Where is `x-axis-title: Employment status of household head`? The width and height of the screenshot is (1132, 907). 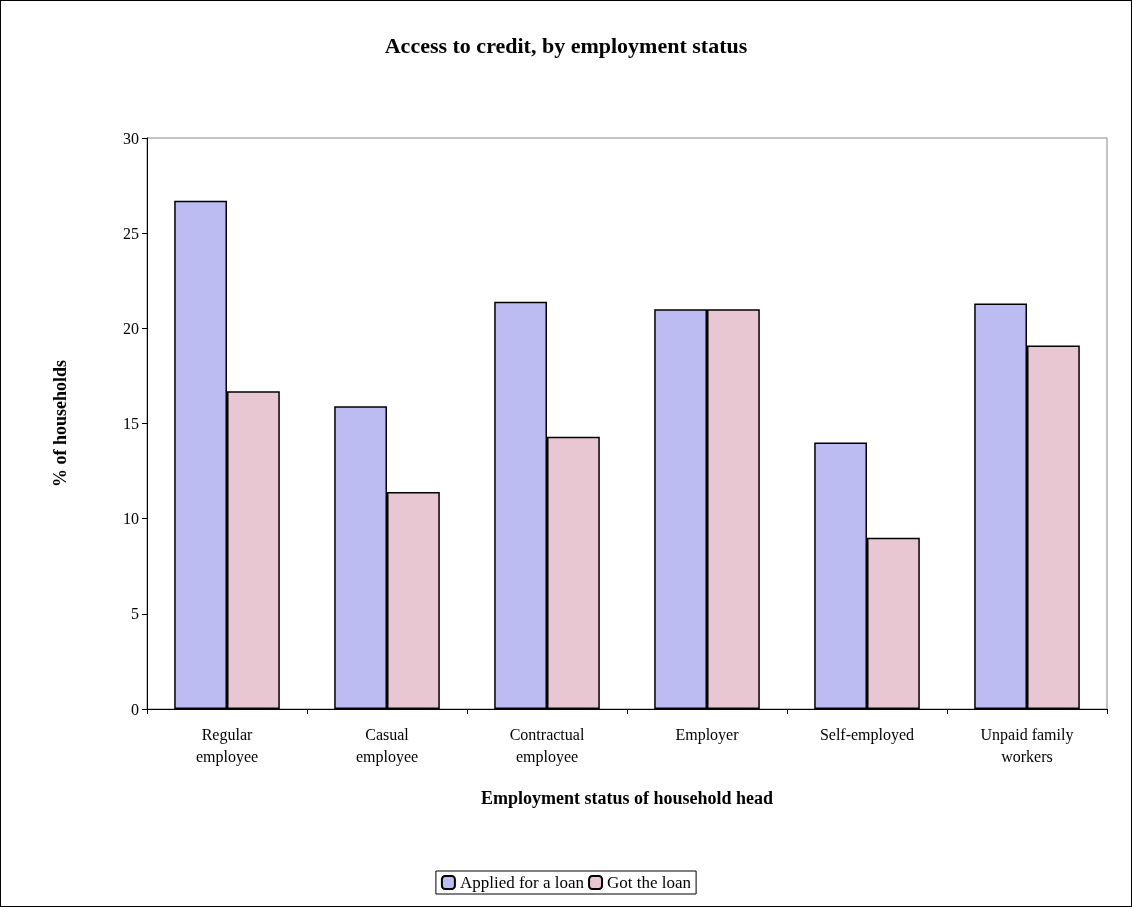 x-axis-title: Employment status of household head is located at coordinates (627, 798).